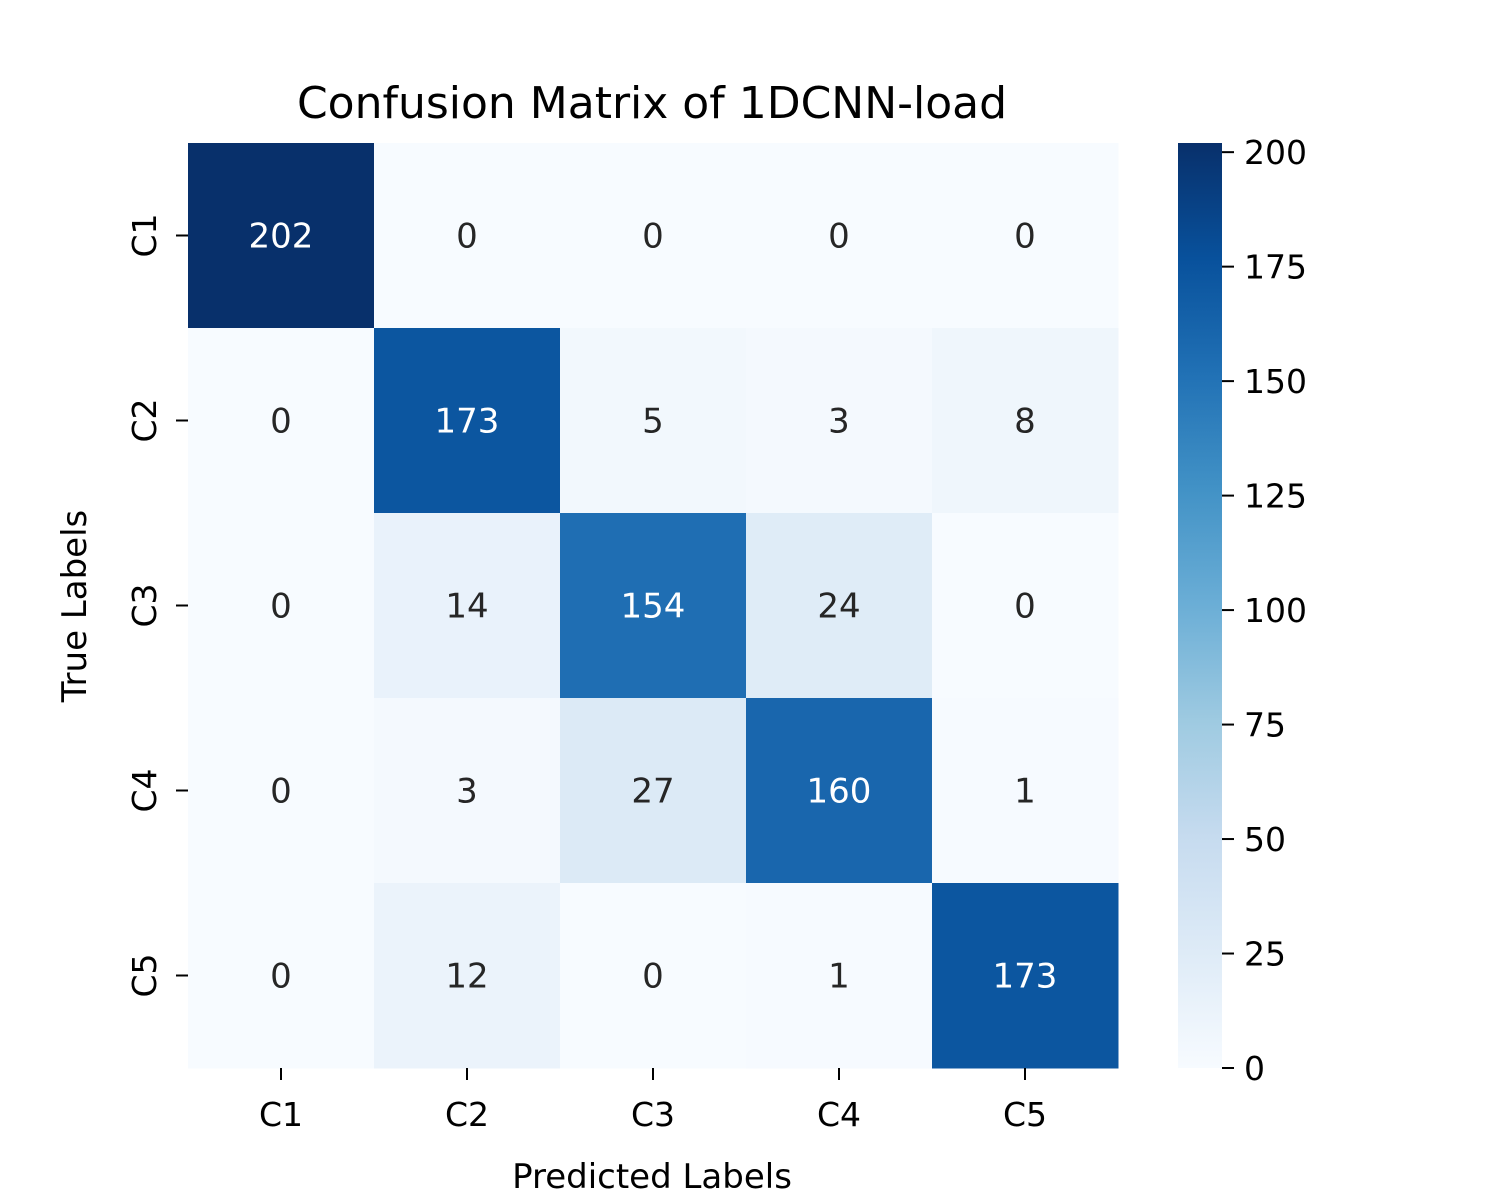  I want to click on cell-value-label: 160, so click(839, 792).